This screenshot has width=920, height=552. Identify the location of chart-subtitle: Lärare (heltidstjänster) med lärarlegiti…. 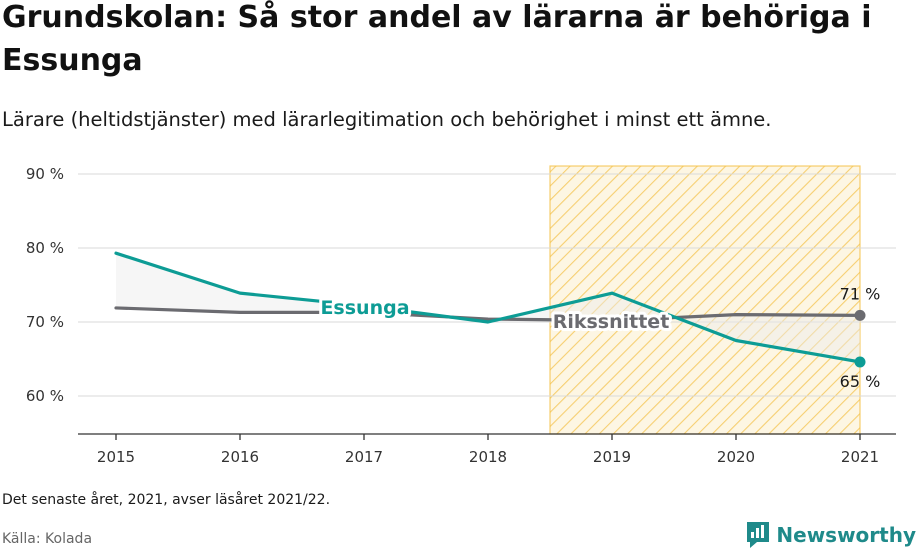
(387, 119).